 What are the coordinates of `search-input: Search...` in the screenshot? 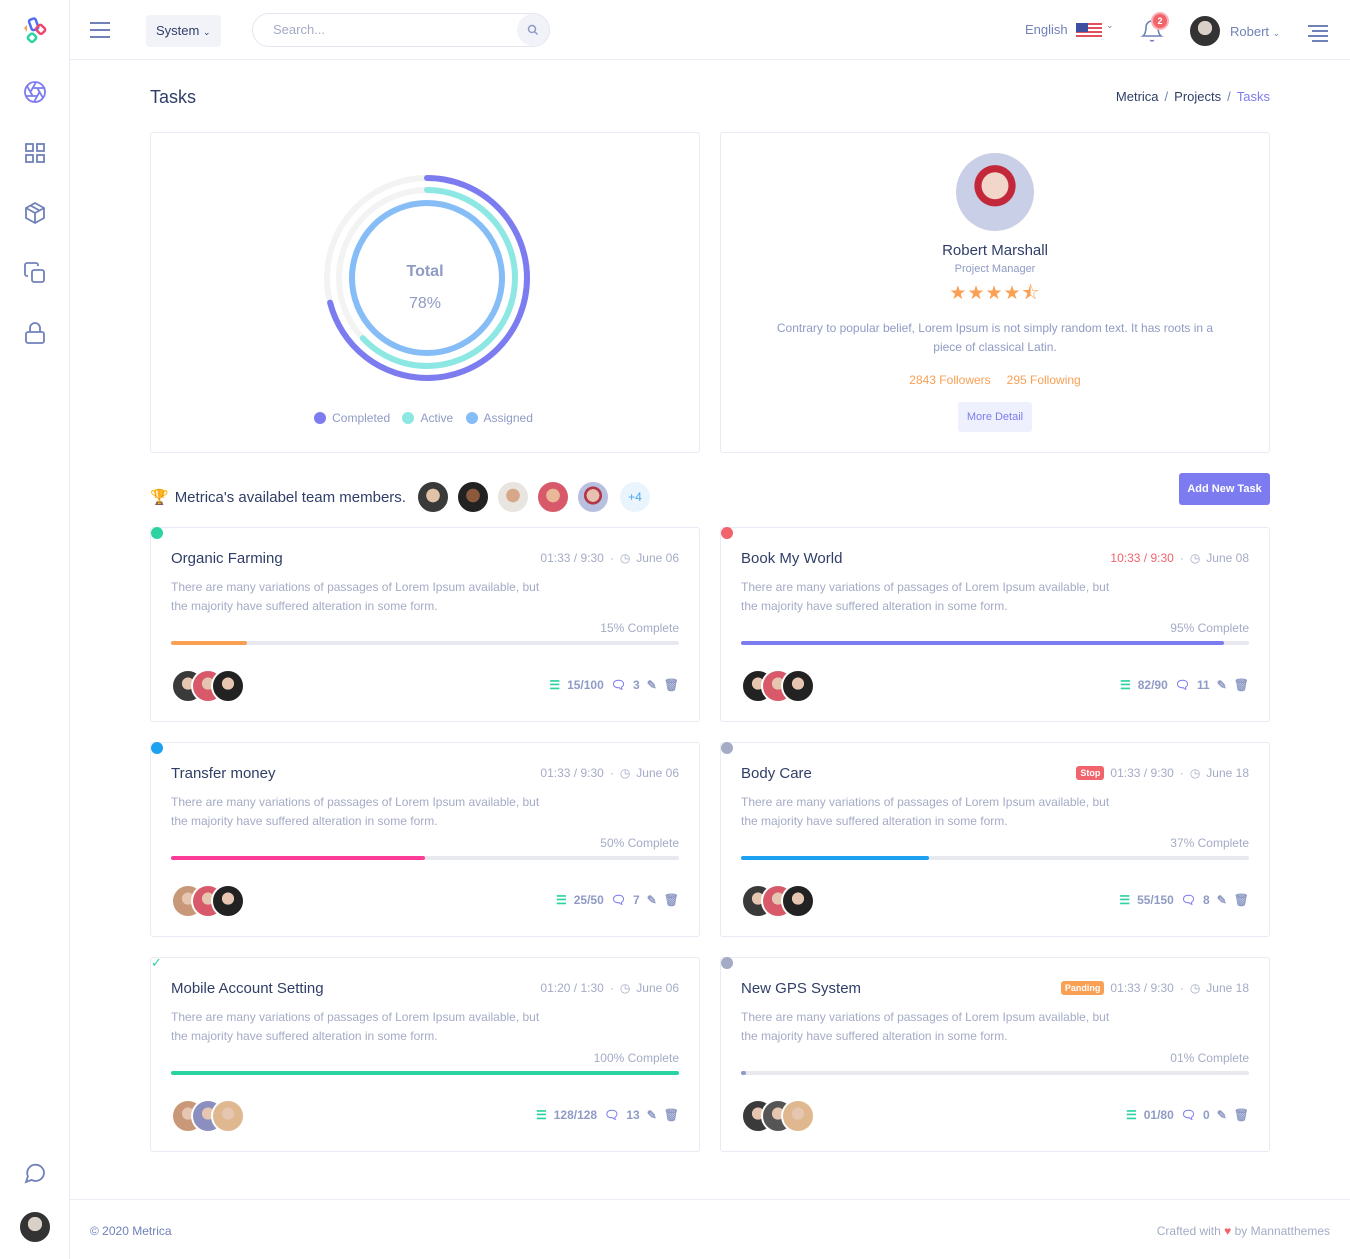 It's located at (401, 30).